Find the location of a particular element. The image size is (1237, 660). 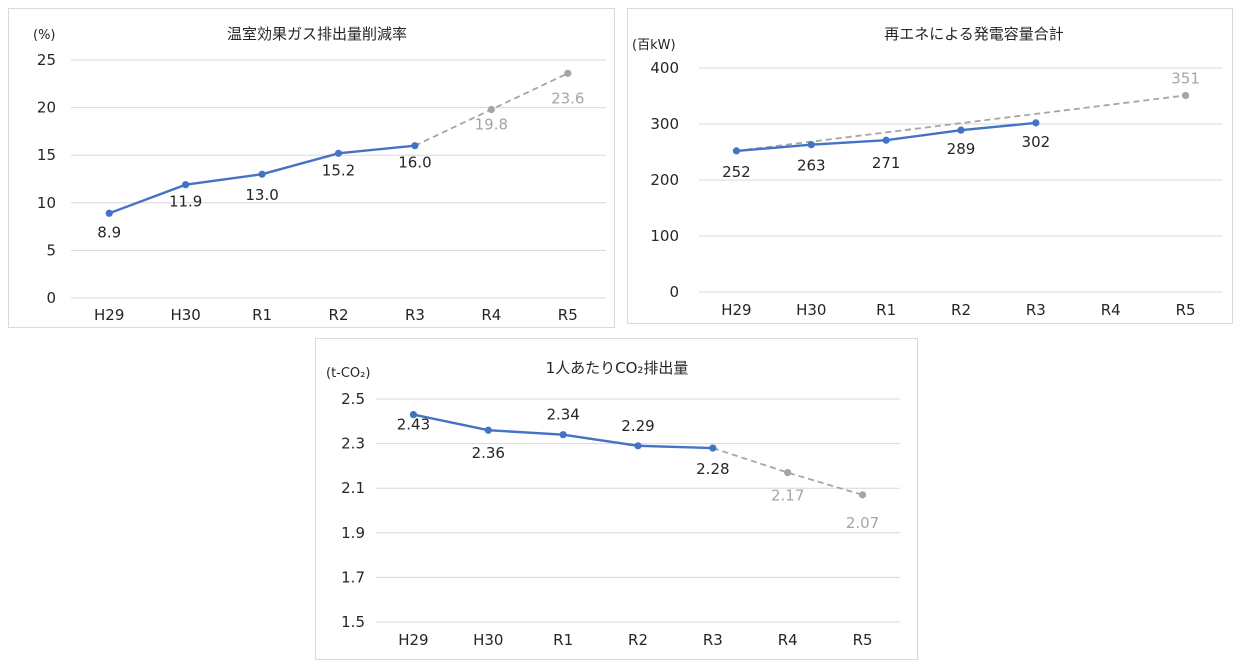

y-tick-label: 200 is located at coordinates (664, 180).